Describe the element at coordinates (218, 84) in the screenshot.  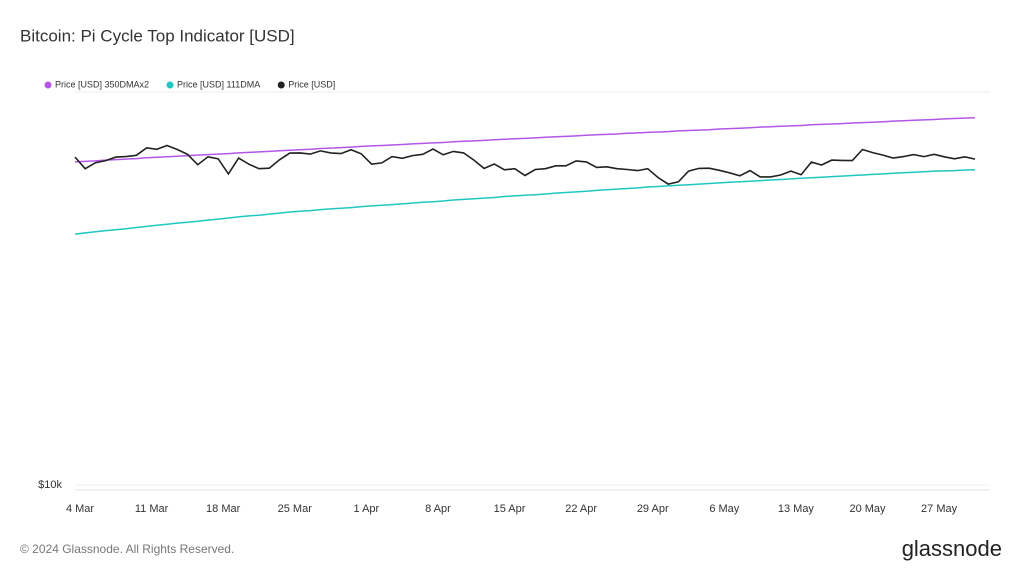
I see `legend-label: Price [USD] 111DMA` at that location.